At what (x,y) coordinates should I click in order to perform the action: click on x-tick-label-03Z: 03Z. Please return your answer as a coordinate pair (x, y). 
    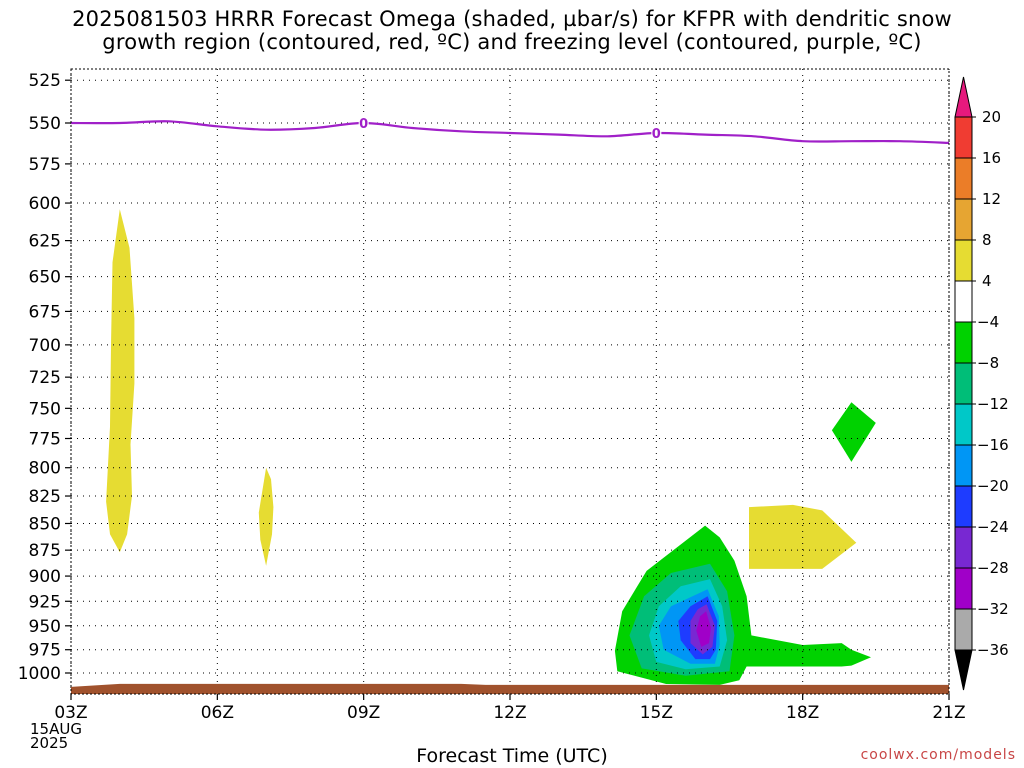
    Looking at the image, I should click on (70, 713).